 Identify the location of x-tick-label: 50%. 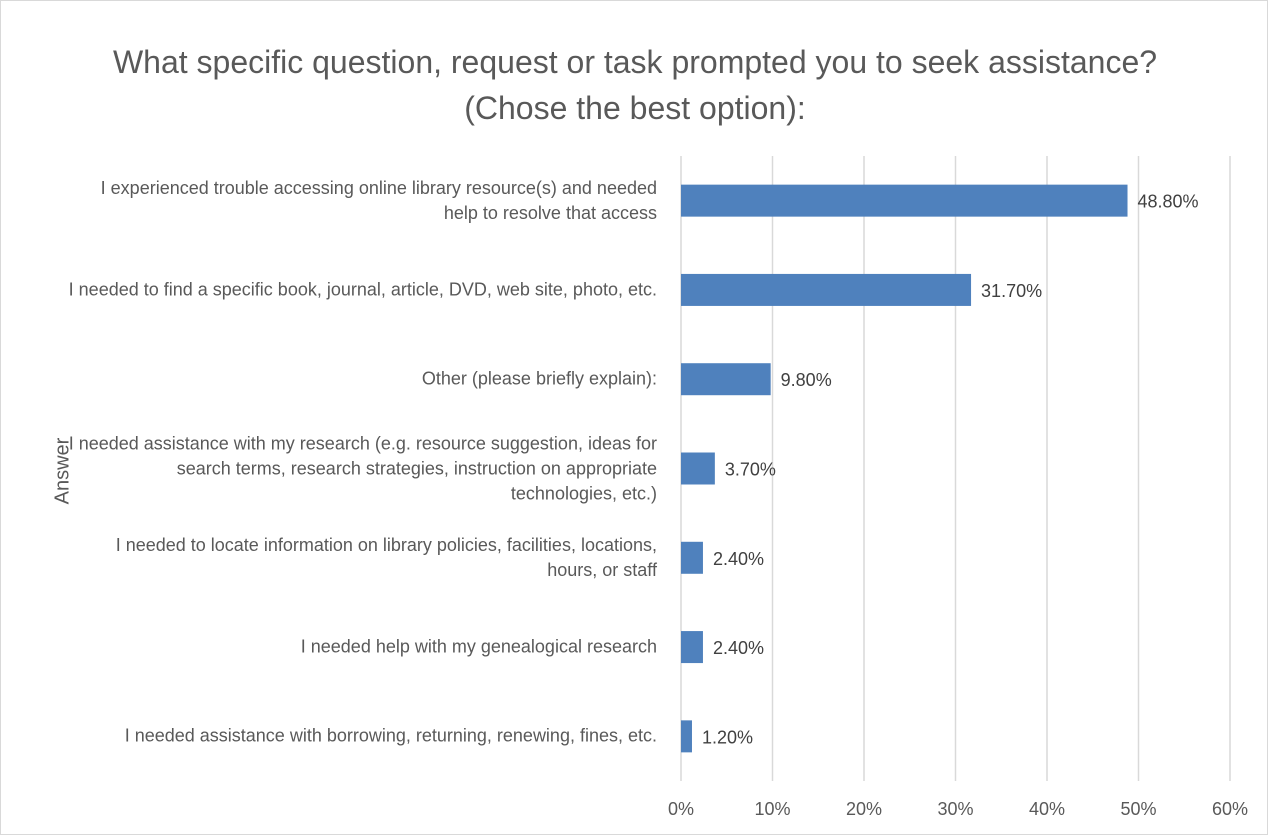
(1138, 809).